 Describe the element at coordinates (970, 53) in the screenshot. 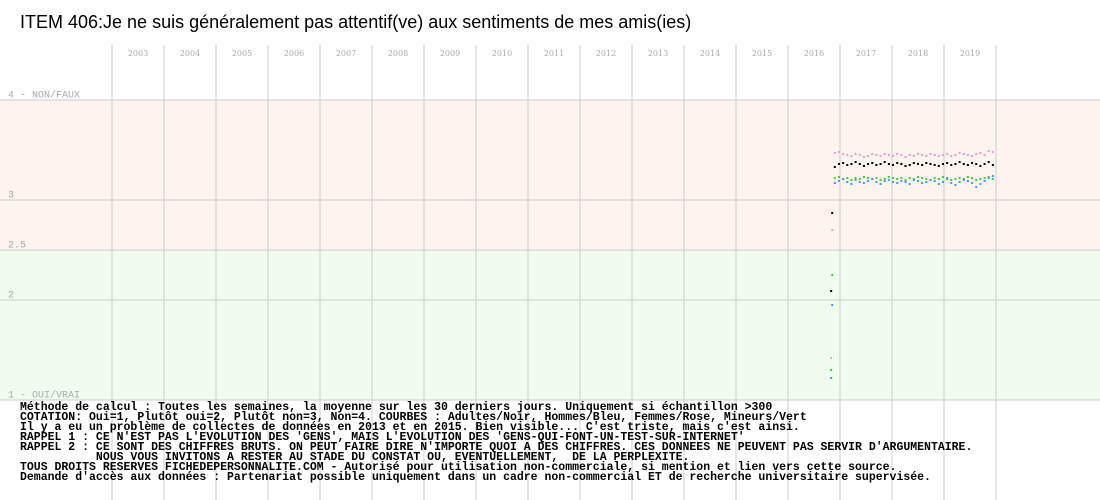

I see `x-tick-label: 2019` at that location.